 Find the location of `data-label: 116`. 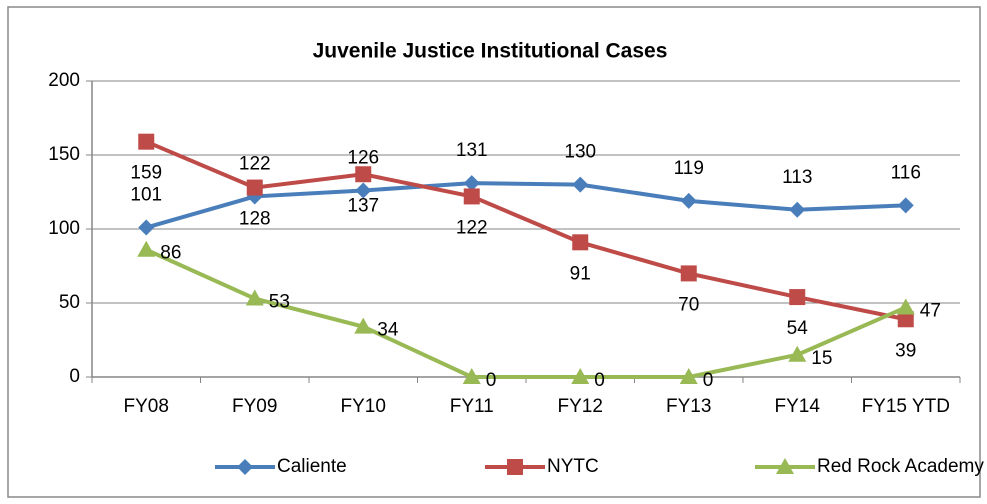

data-label: 116 is located at coordinates (906, 172).